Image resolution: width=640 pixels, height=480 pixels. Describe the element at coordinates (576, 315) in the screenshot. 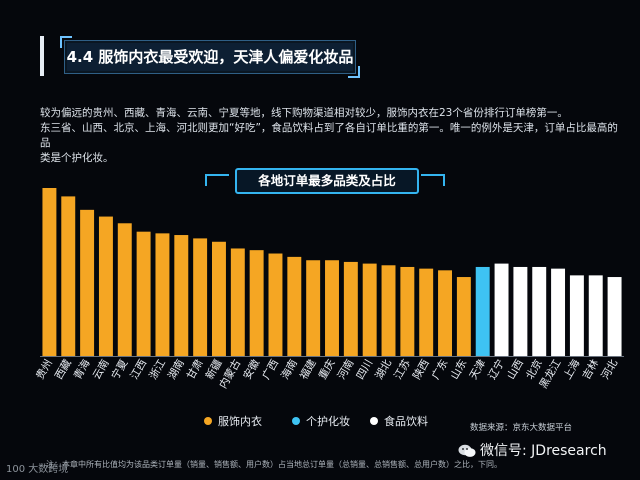

I see `bar-上海` at that location.